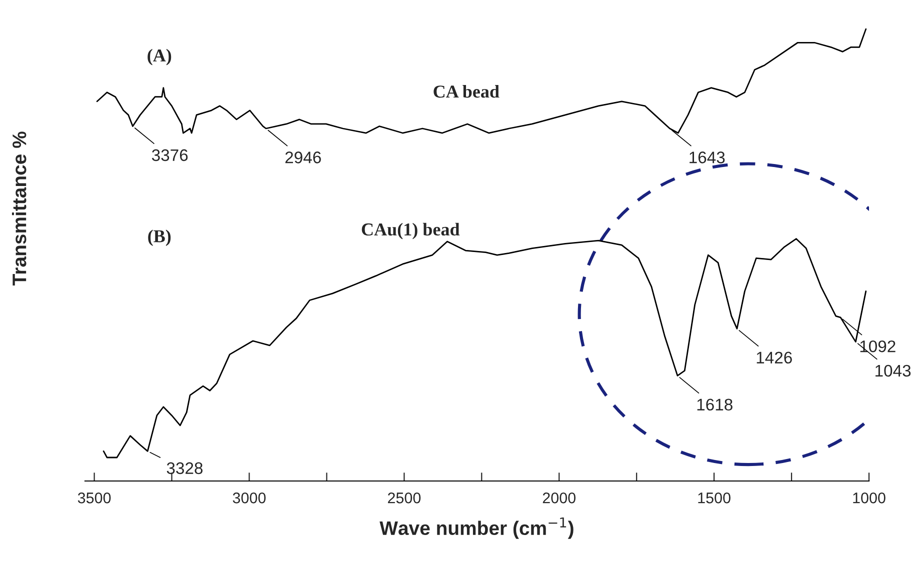 The height and width of the screenshot is (572, 920). Describe the element at coordinates (19, 209) in the screenshot. I see `y-axis-title: Transmittance %` at that location.